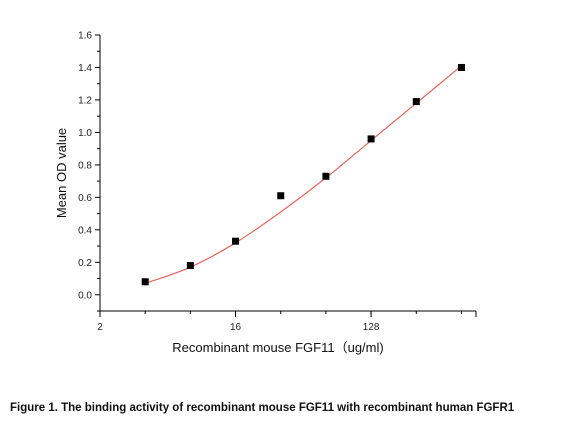 The width and height of the screenshot is (564, 435). What do you see at coordinates (236, 327) in the screenshot?
I see `x-tick-label: 16` at bounding box center [236, 327].